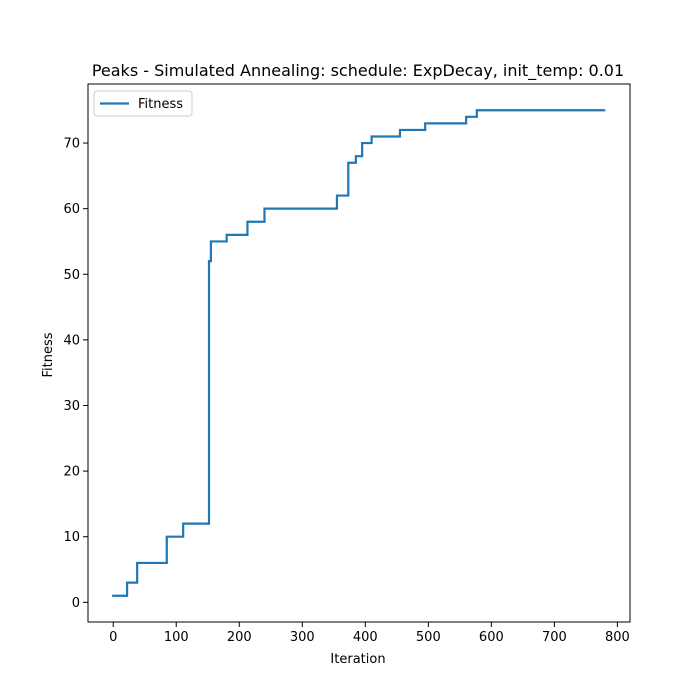  What do you see at coordinates (76, 603) in the screenshot?
I see `y-tick-label: 0` at bounding box center [76, 603].